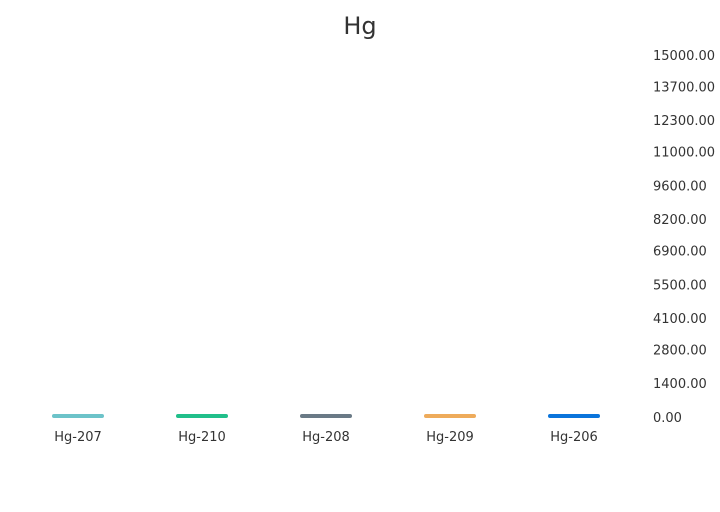 Image resolution: width=720 pixels, height=512 pixels. I want to click on y-tick-label: 1400.00, so click(680, 384).